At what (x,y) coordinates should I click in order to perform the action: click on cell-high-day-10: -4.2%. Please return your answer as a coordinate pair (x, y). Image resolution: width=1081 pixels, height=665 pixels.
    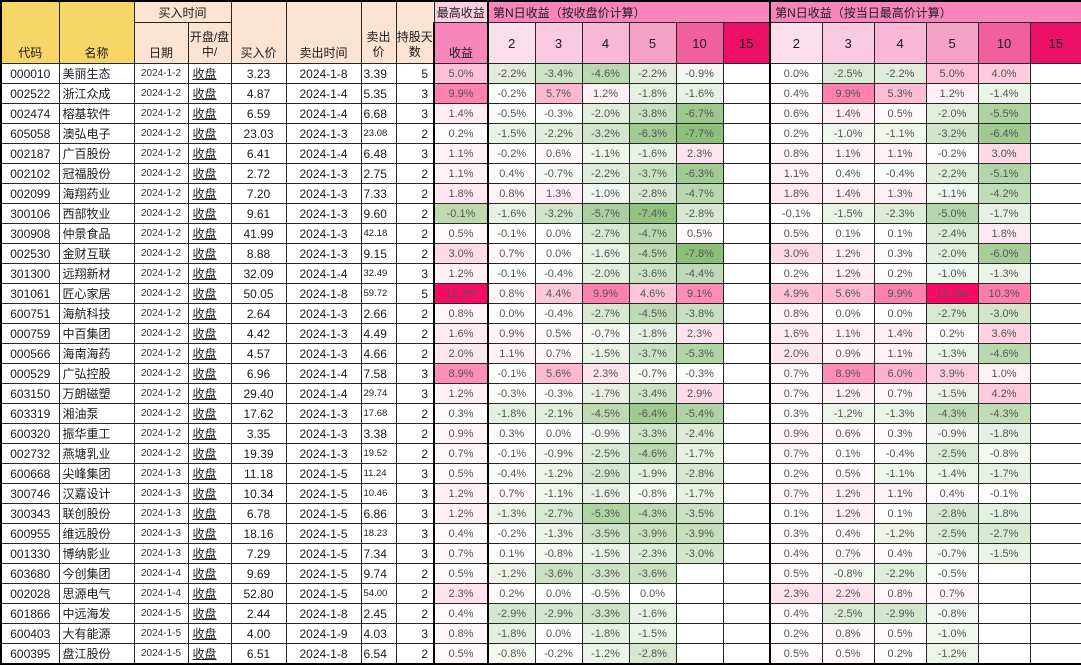
    Looking at the image, I should click on (1004, 193).